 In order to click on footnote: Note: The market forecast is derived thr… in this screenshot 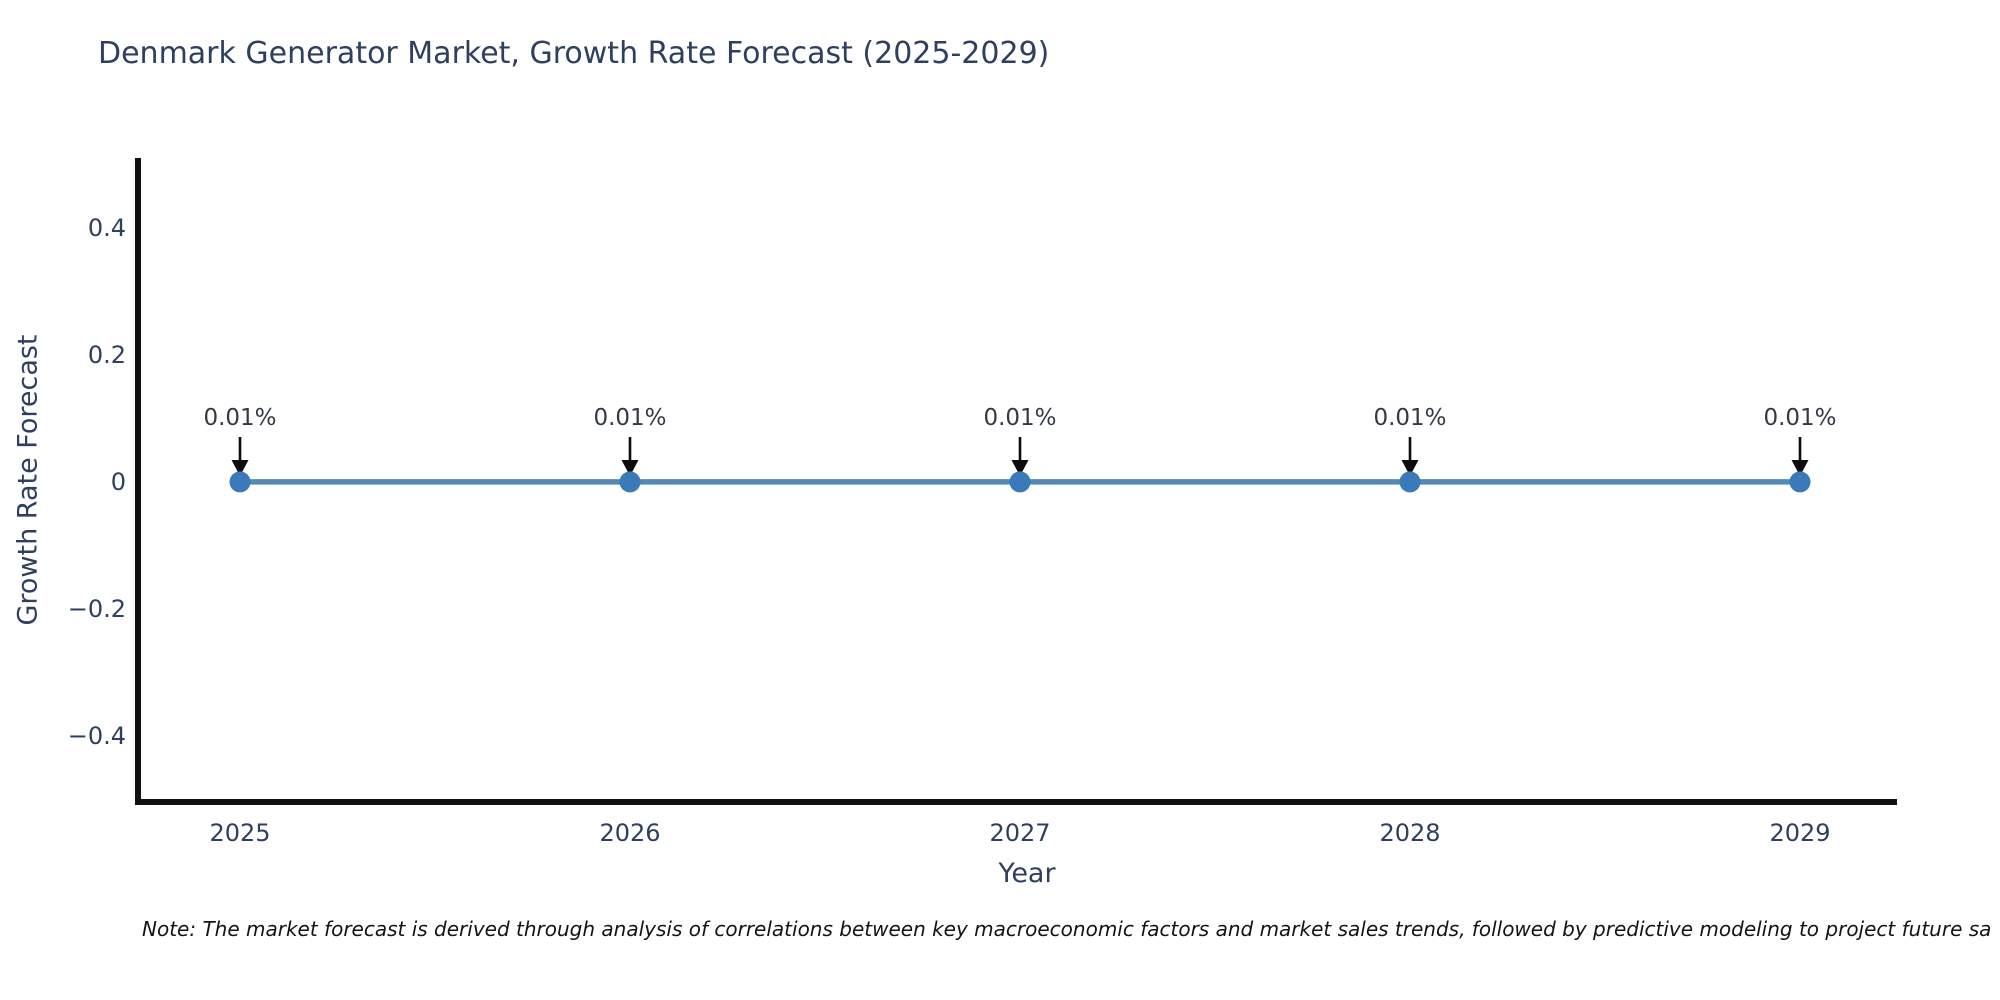, I will do `click(1067, 929)`.